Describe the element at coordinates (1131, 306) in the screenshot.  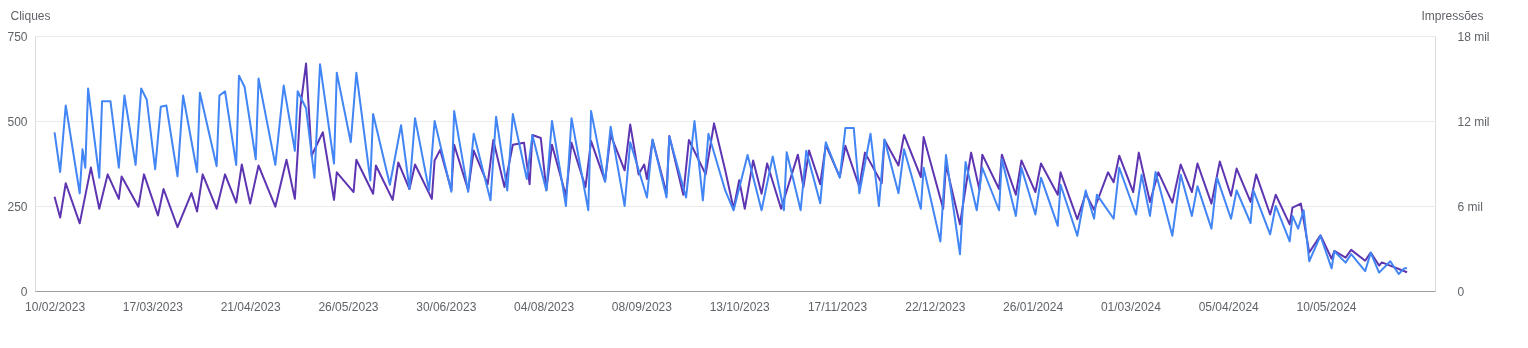
I see `x-tick-label: 01/03/2024` at that location.